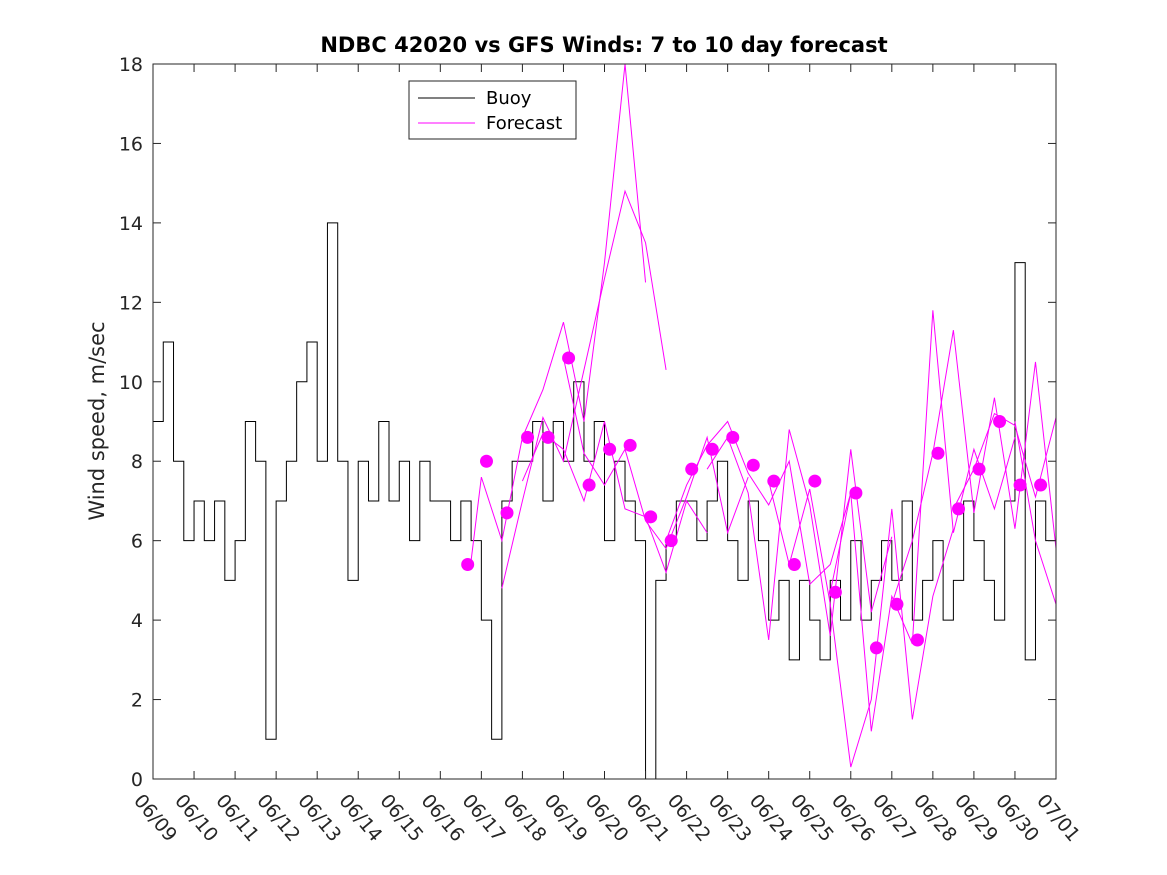  I want to click on legend-box, so click(492, 110).